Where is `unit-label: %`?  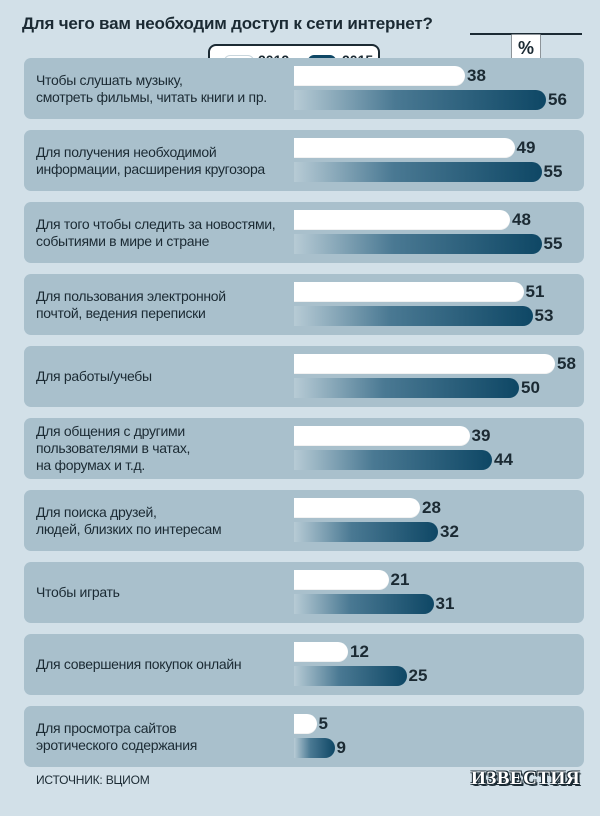
unit-label: % is located at coordinates (525, 48).